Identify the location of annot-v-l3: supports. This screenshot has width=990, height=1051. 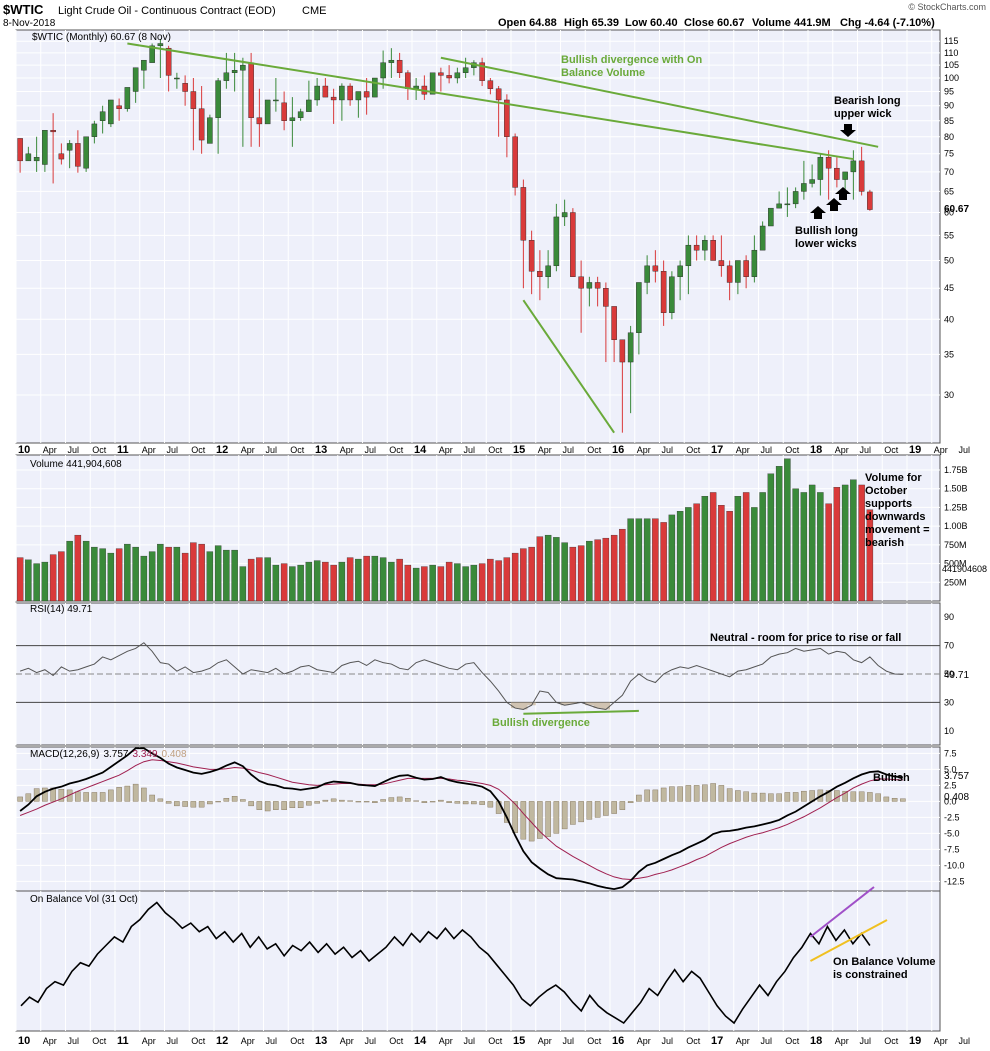
(888, 504).